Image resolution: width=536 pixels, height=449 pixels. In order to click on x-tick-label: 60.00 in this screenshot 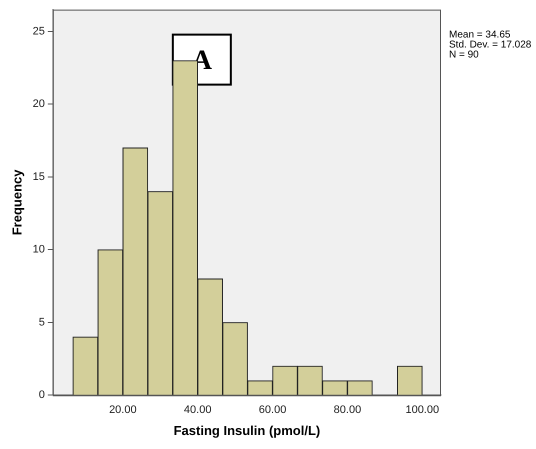, I will do `click(272, 410)`.